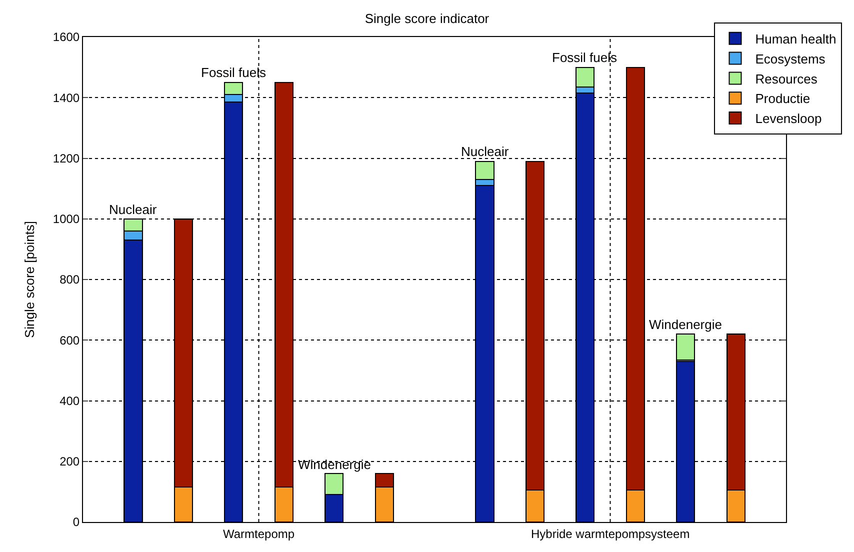  What do you see at coordinates (610, 534) in the screenshot?
I see `text: Hybride warmtepompsysteem` at bounding box center [610, 534].